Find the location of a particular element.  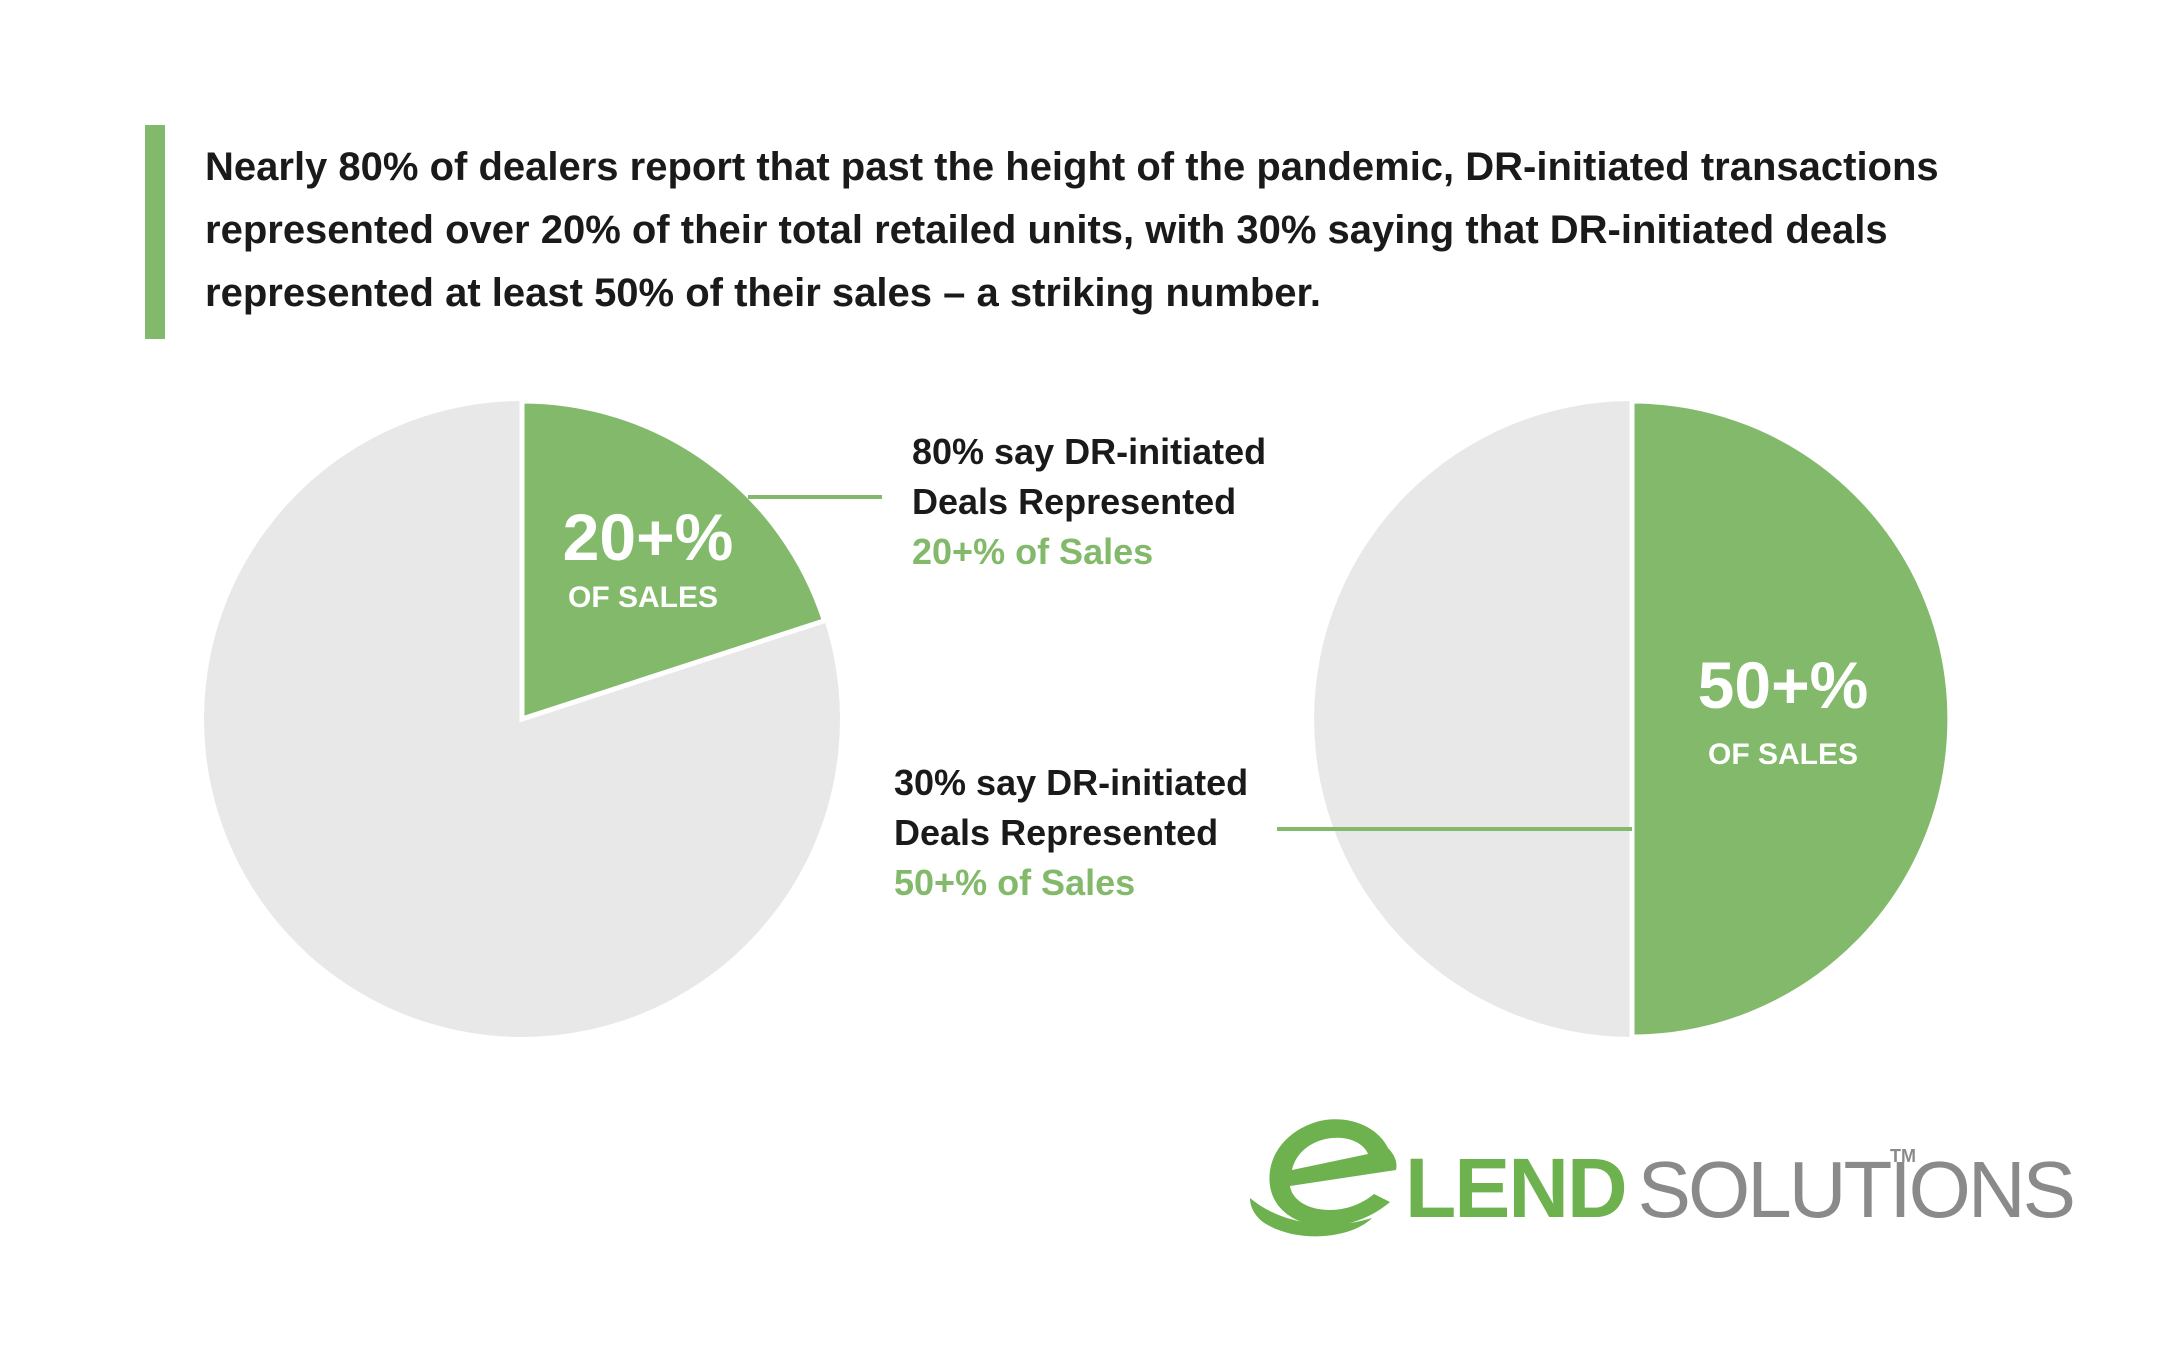

pie-chart-1: 20+% OF SALES is located at coordinates (543, 717).